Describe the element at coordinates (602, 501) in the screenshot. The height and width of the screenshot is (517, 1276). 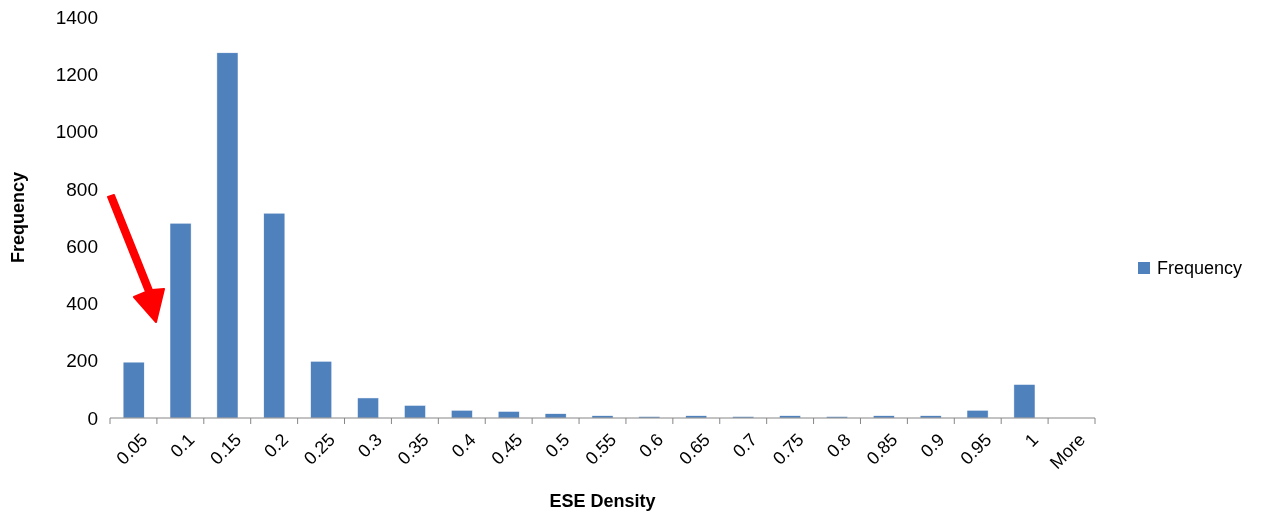
I see `x-axis-title: ESE Density` at that location.